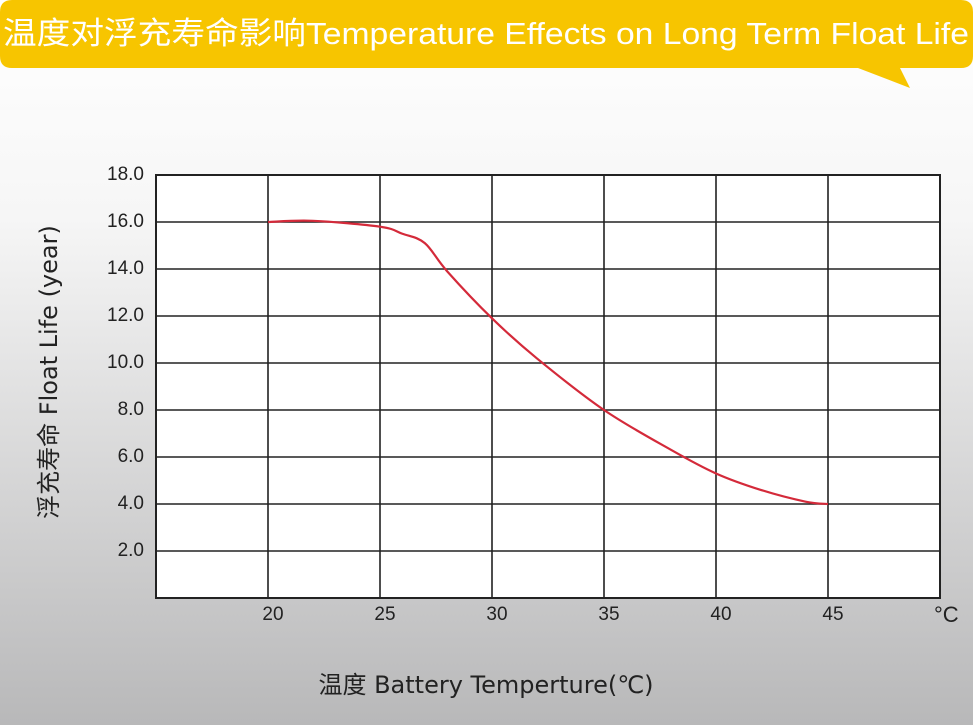 This screenshot has width=973, height=725. Describe the element at coordinates (496, 614) in the screenshot. I see `x-tick-label: 30` at that location.